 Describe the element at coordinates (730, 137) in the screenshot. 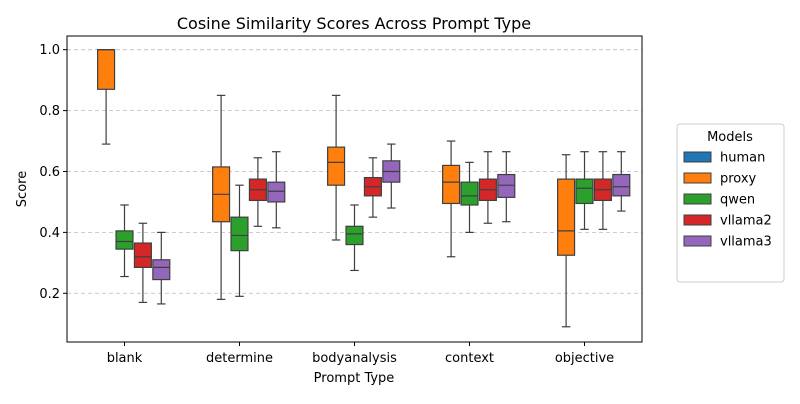

I see `legend-title: Models` at that location.